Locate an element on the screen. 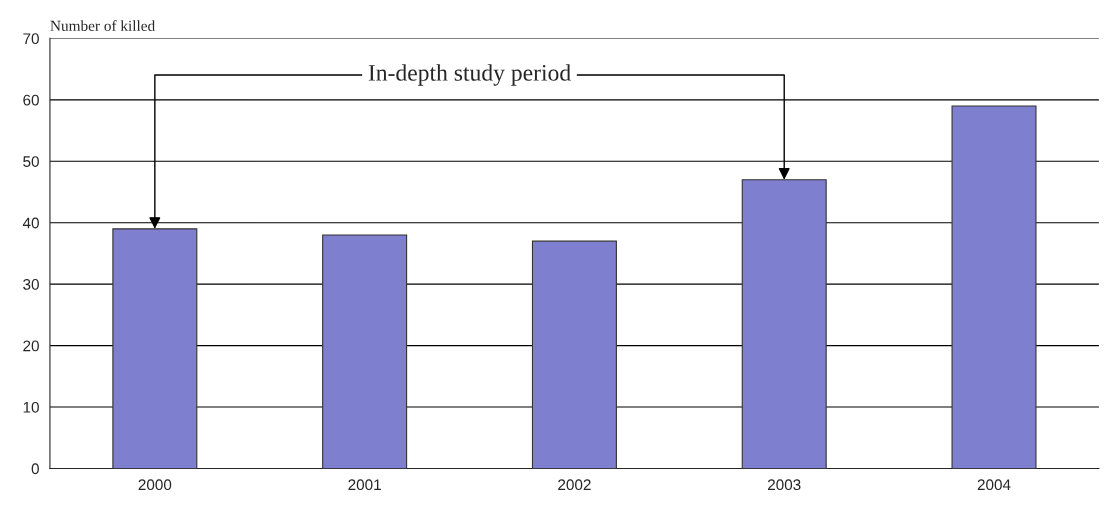 This screenshot has width=1110, height=512. x-tick-label: 2001 is located at coordinates (364, 485).